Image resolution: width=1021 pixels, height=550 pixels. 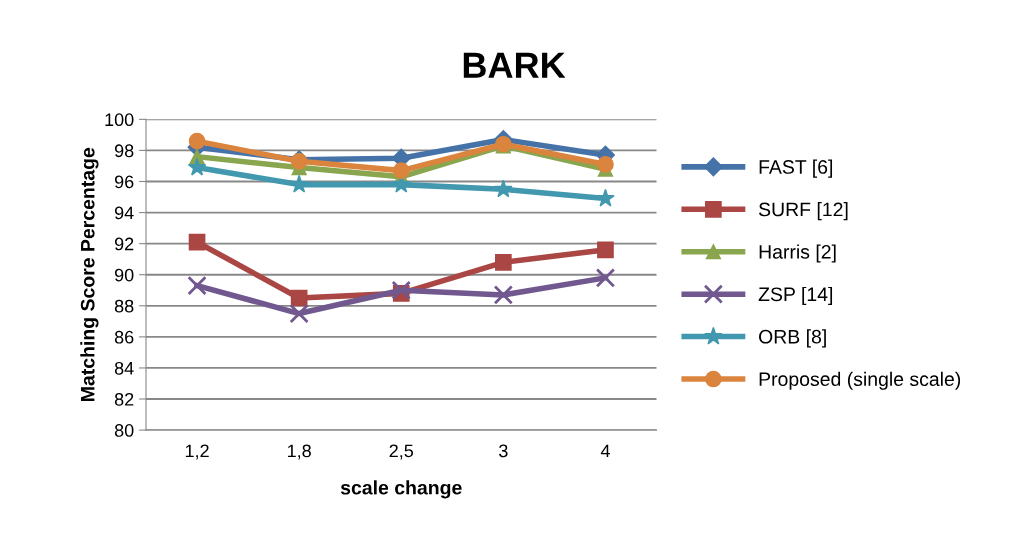 I want to click on legend-label: ZSP [14], so click(x=795, y=295).